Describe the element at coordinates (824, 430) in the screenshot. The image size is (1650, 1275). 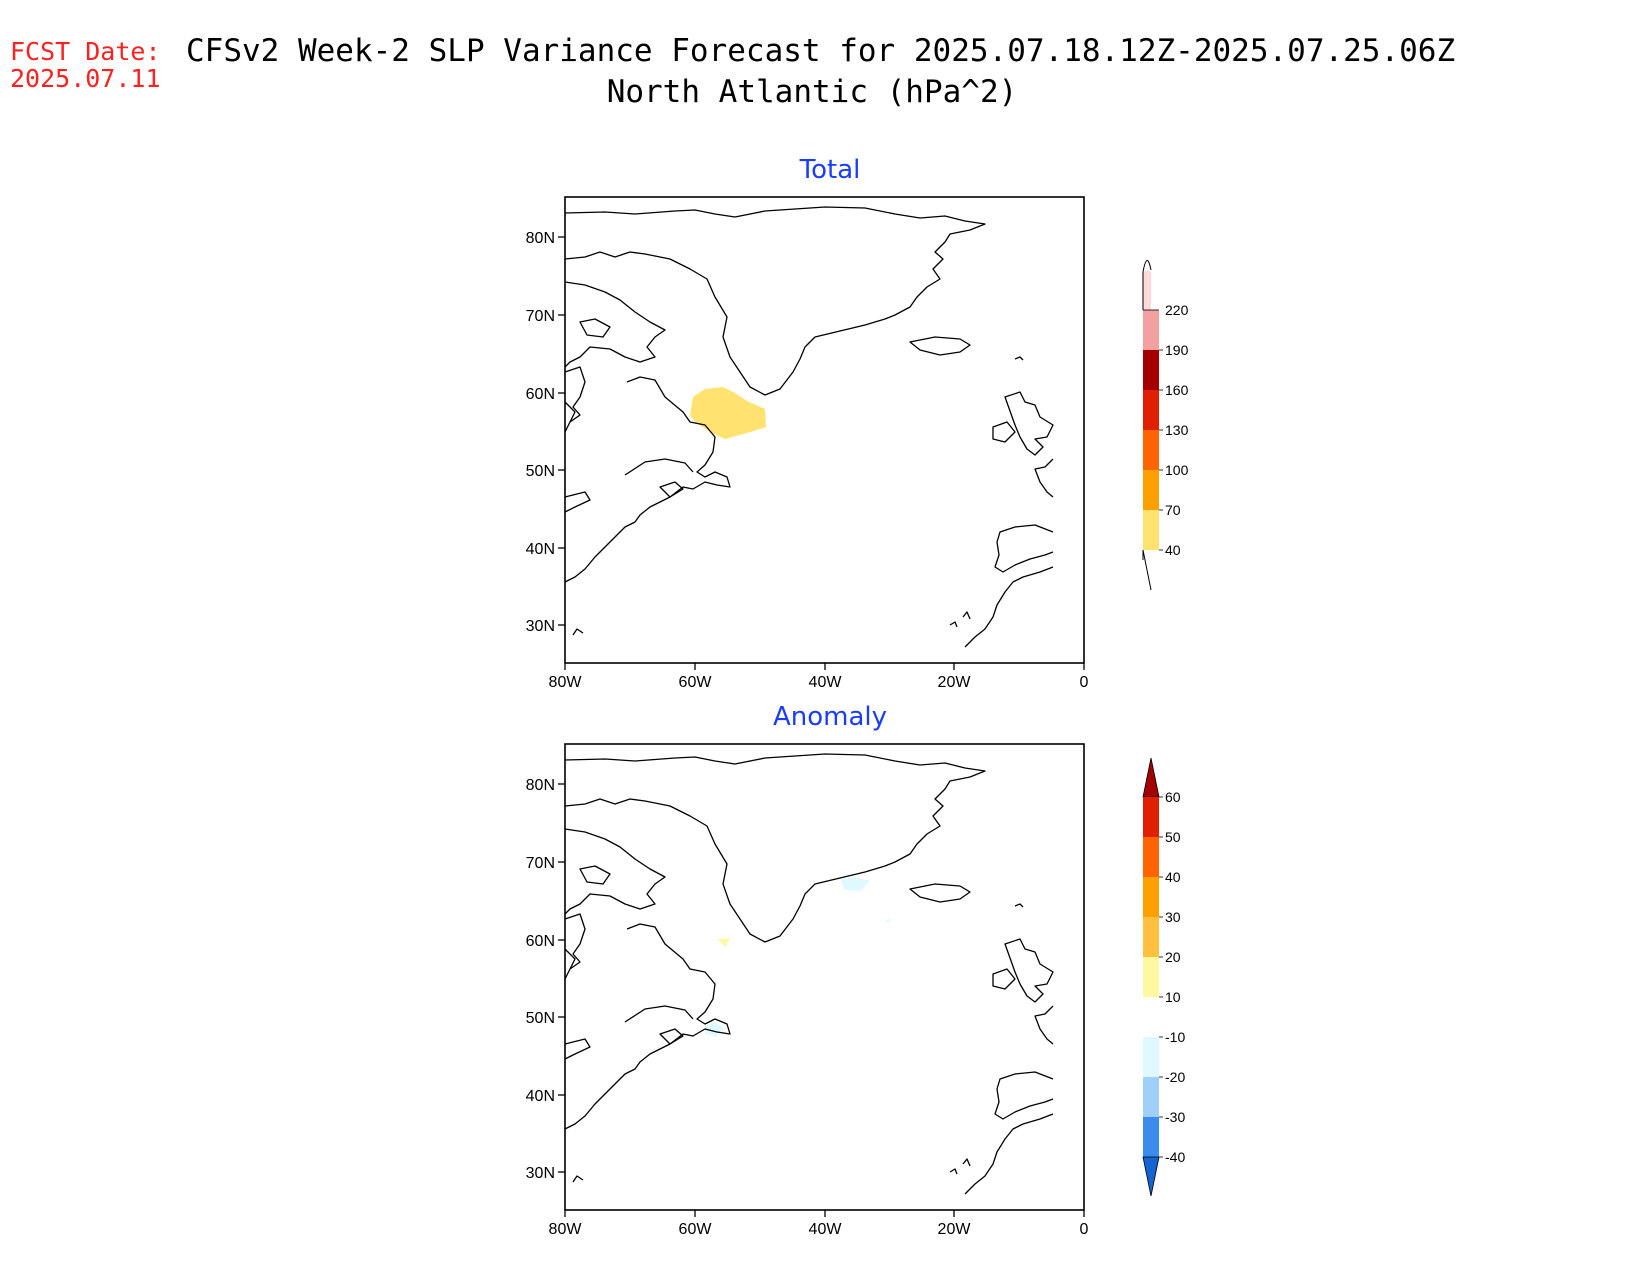
I see `map-panel-total` at that location.